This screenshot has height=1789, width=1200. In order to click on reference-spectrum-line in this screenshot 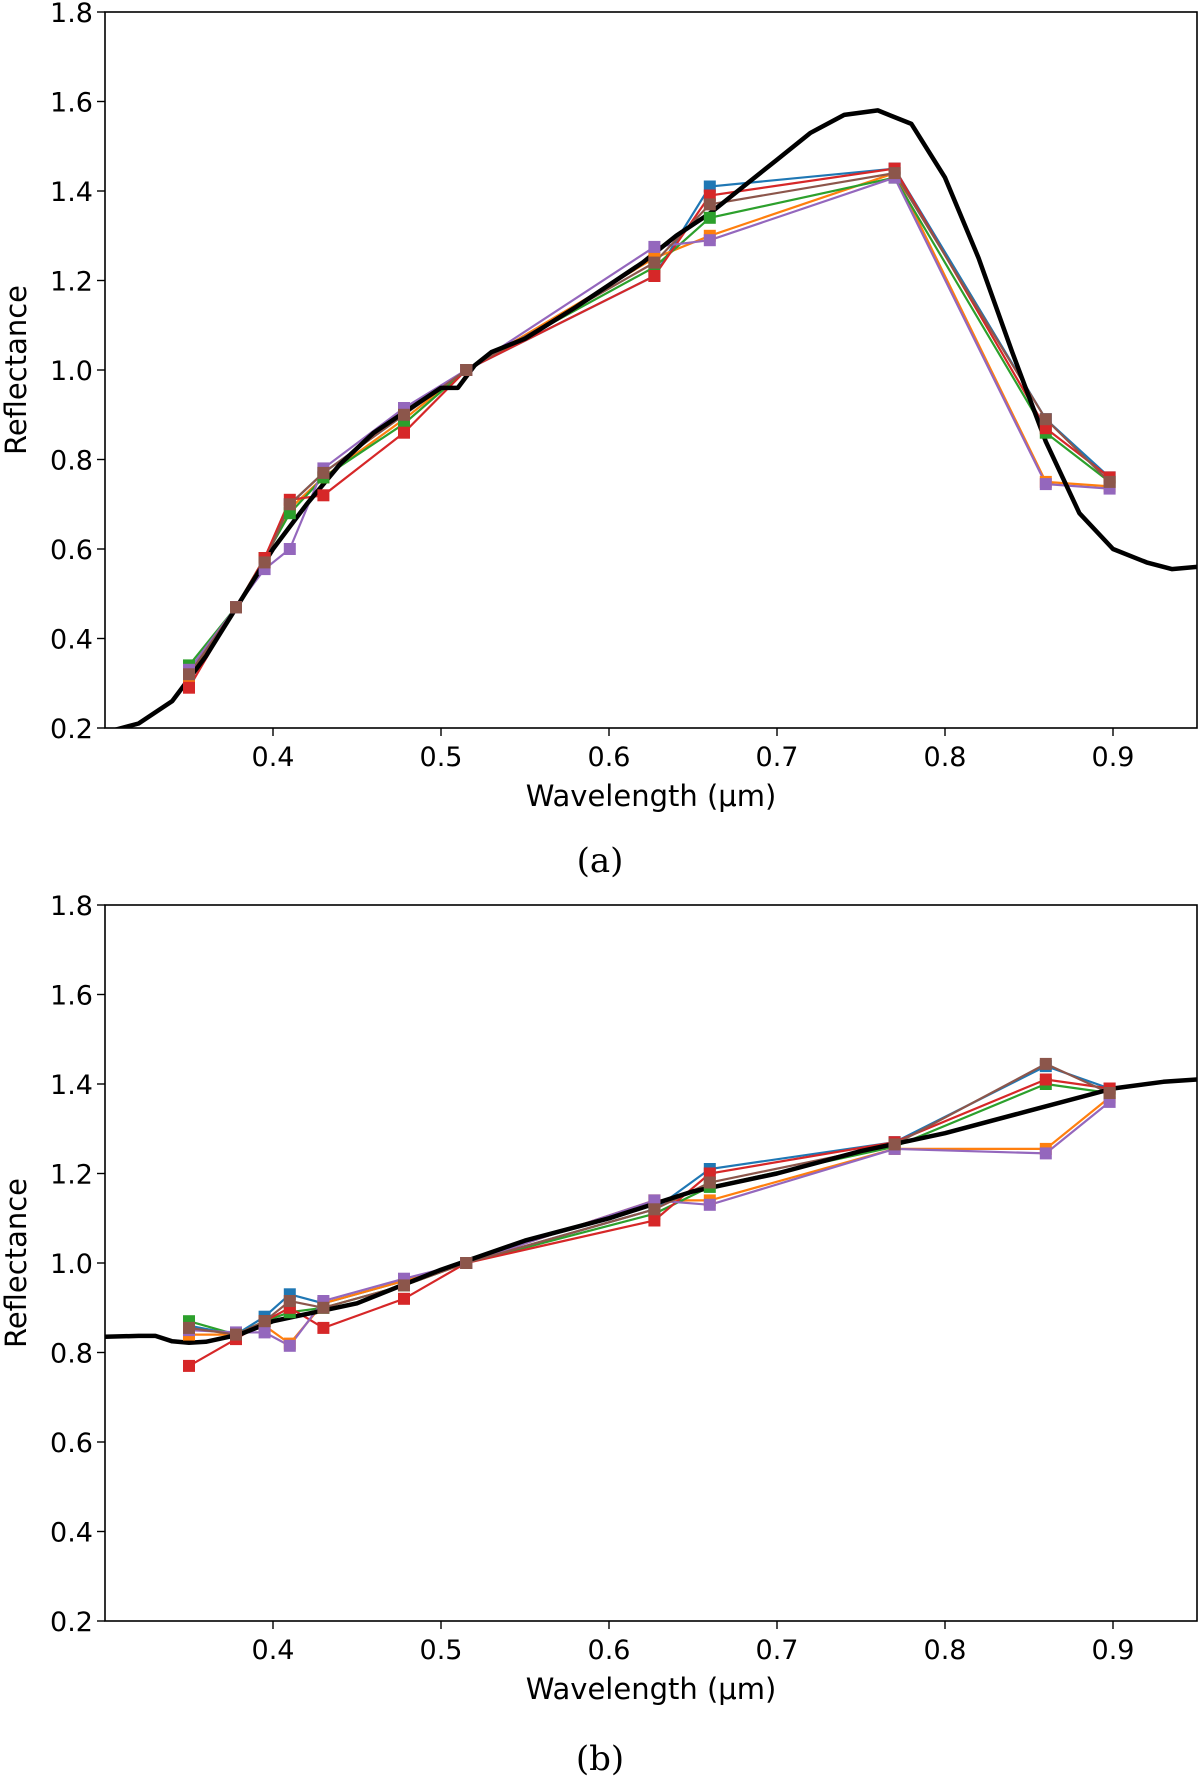, I will do `click(651, 1211)`.